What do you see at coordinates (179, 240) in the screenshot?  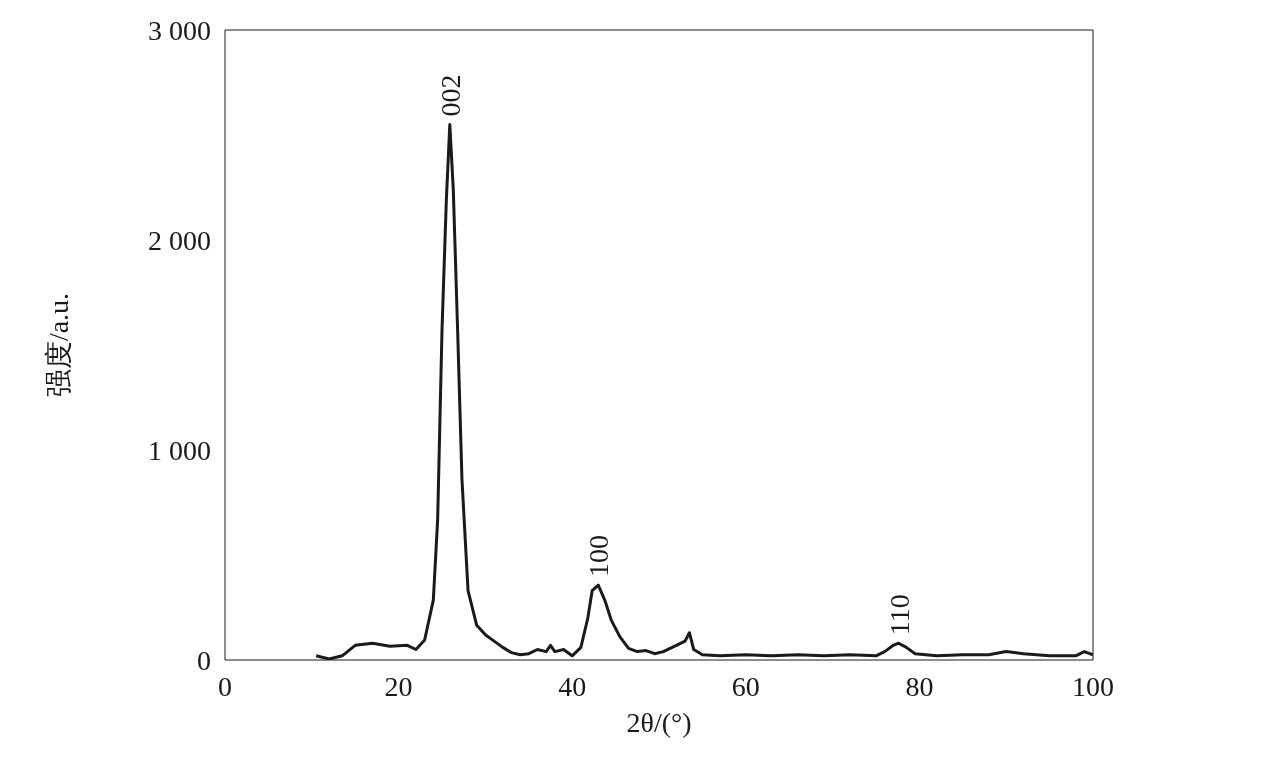 I see `y-tick-label: 2 000` at bounding box center [179, 240].